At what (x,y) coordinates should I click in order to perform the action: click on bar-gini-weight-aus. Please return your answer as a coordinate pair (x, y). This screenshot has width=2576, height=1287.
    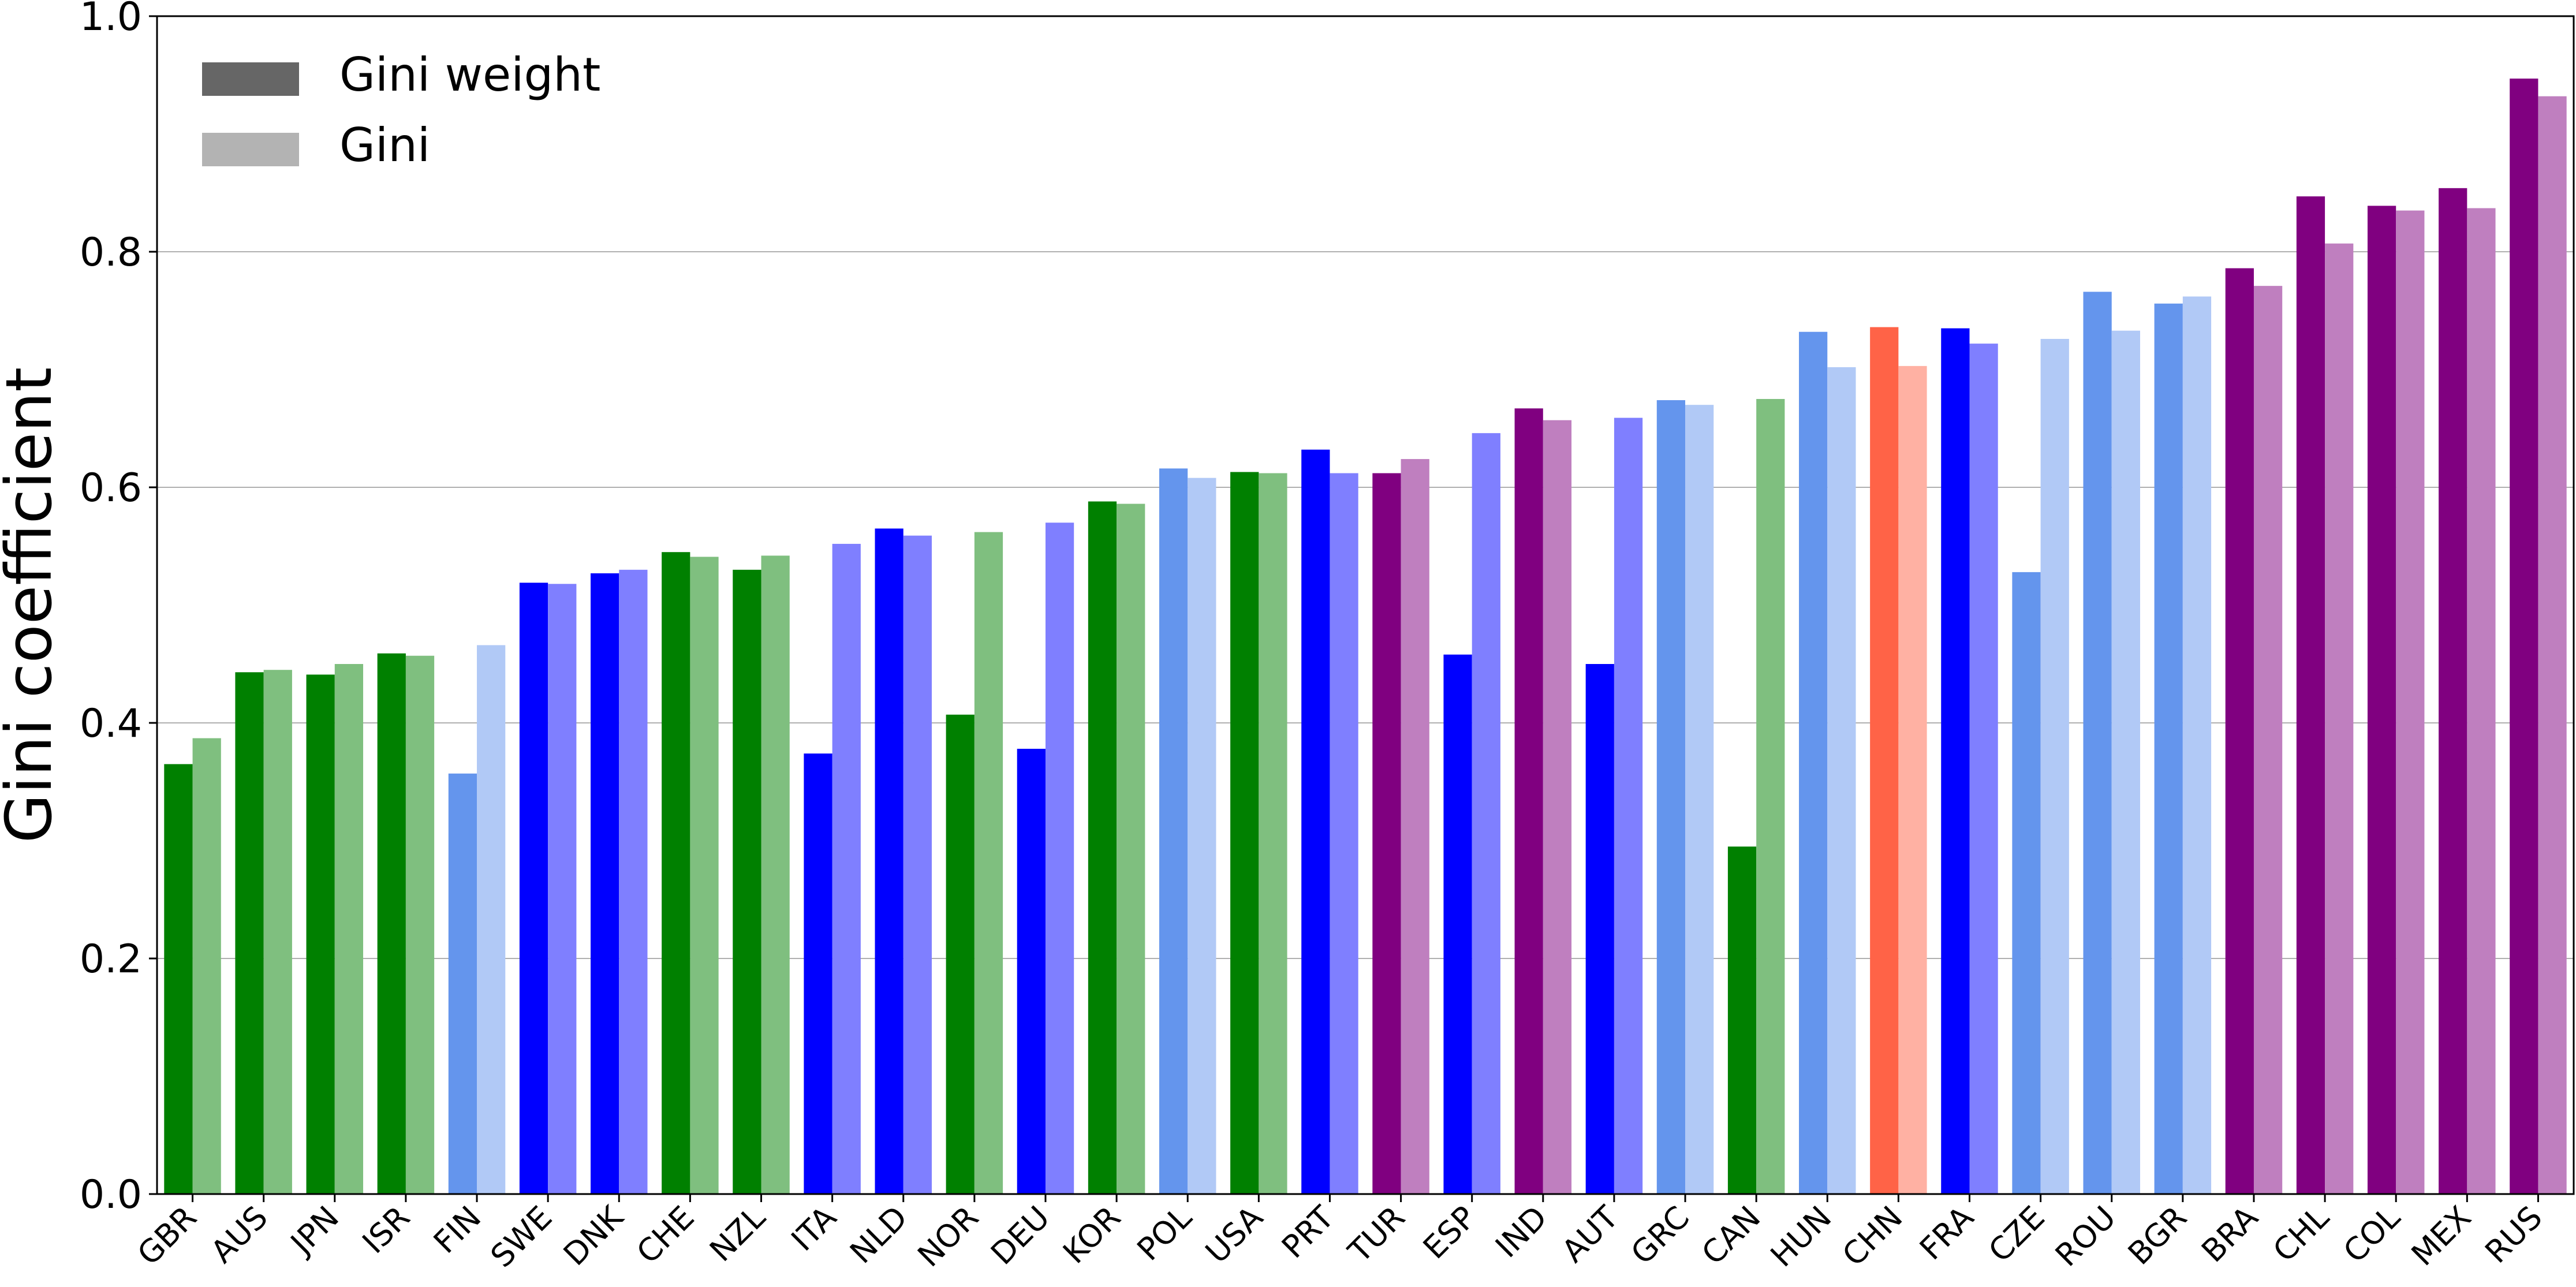
    Looking at the image, I should click on (249, 933).